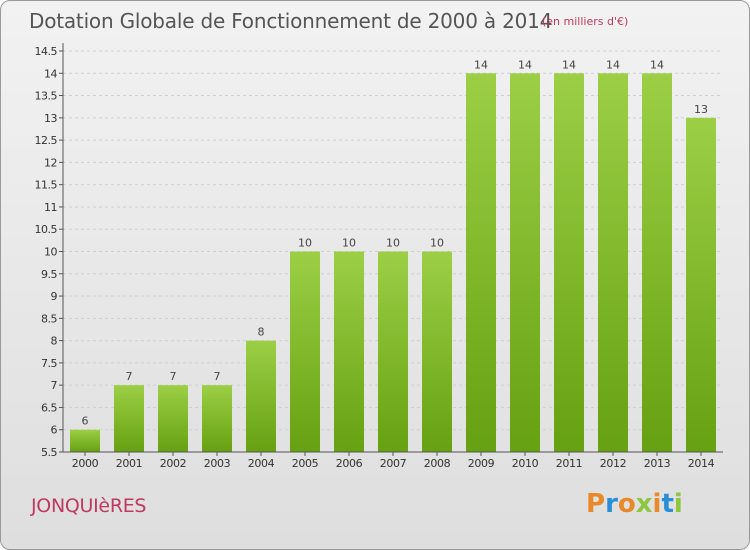  I want to click on y-tick-label: 13.5, so click(46, 96).